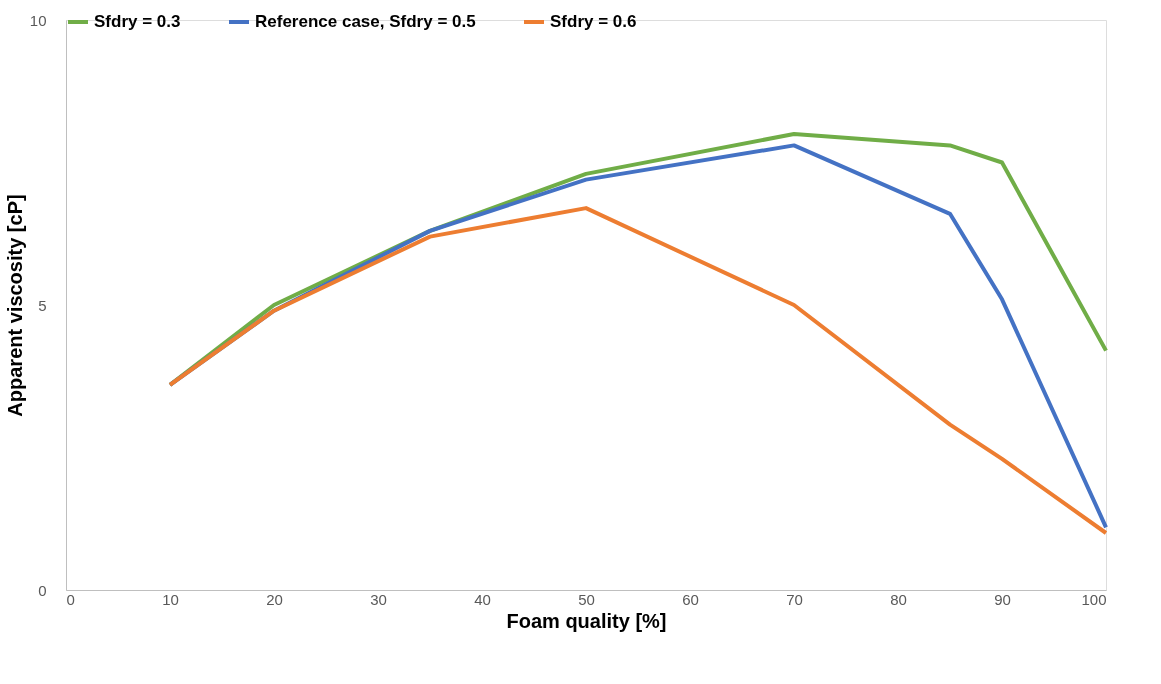  What do you see at coordinates (42, 305) in the screenshot?
I see `y-tick-label: 5` at bounding box center [42, 305].